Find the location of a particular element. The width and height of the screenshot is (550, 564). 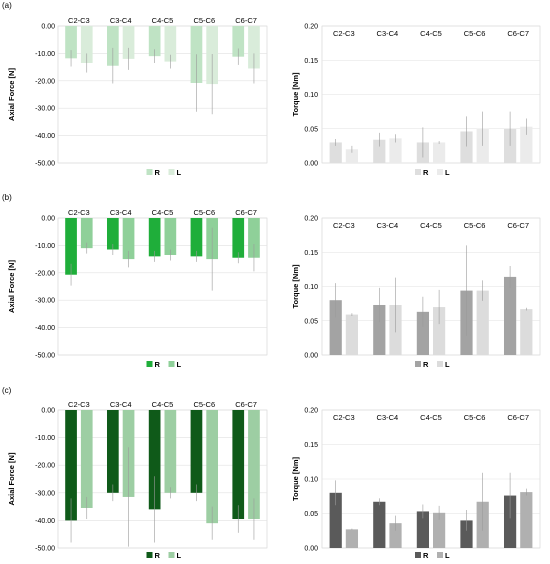

panel-label: (c) is located at coordinates (7, 390).